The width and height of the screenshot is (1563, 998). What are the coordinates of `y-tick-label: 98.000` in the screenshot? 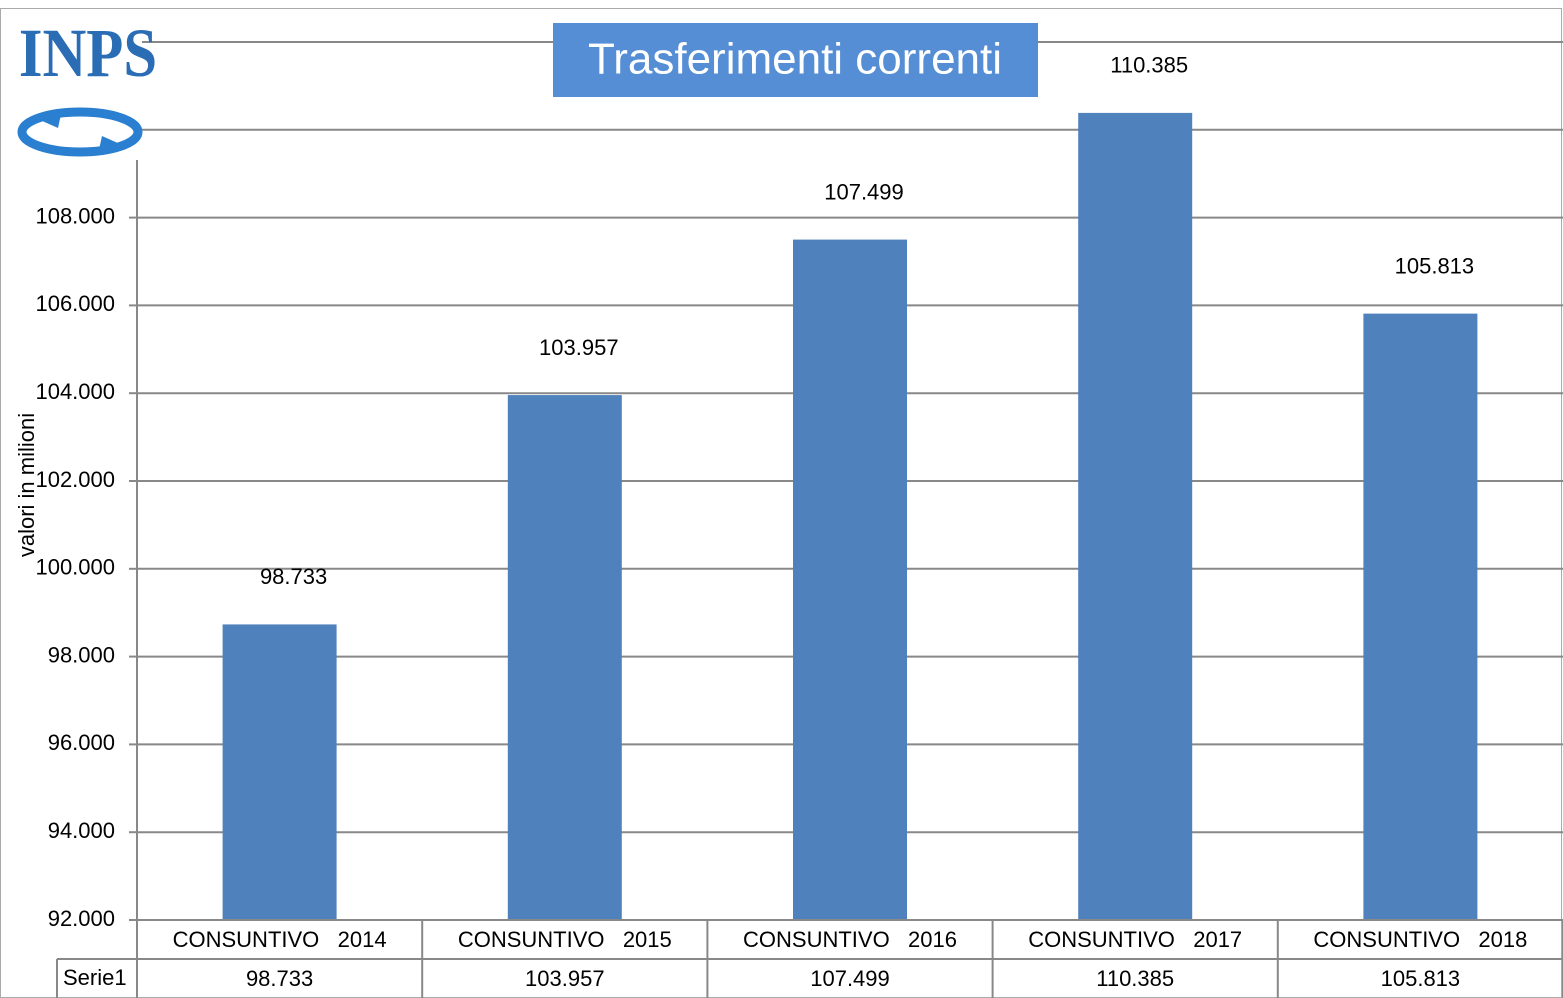 It's located at (81, 654).